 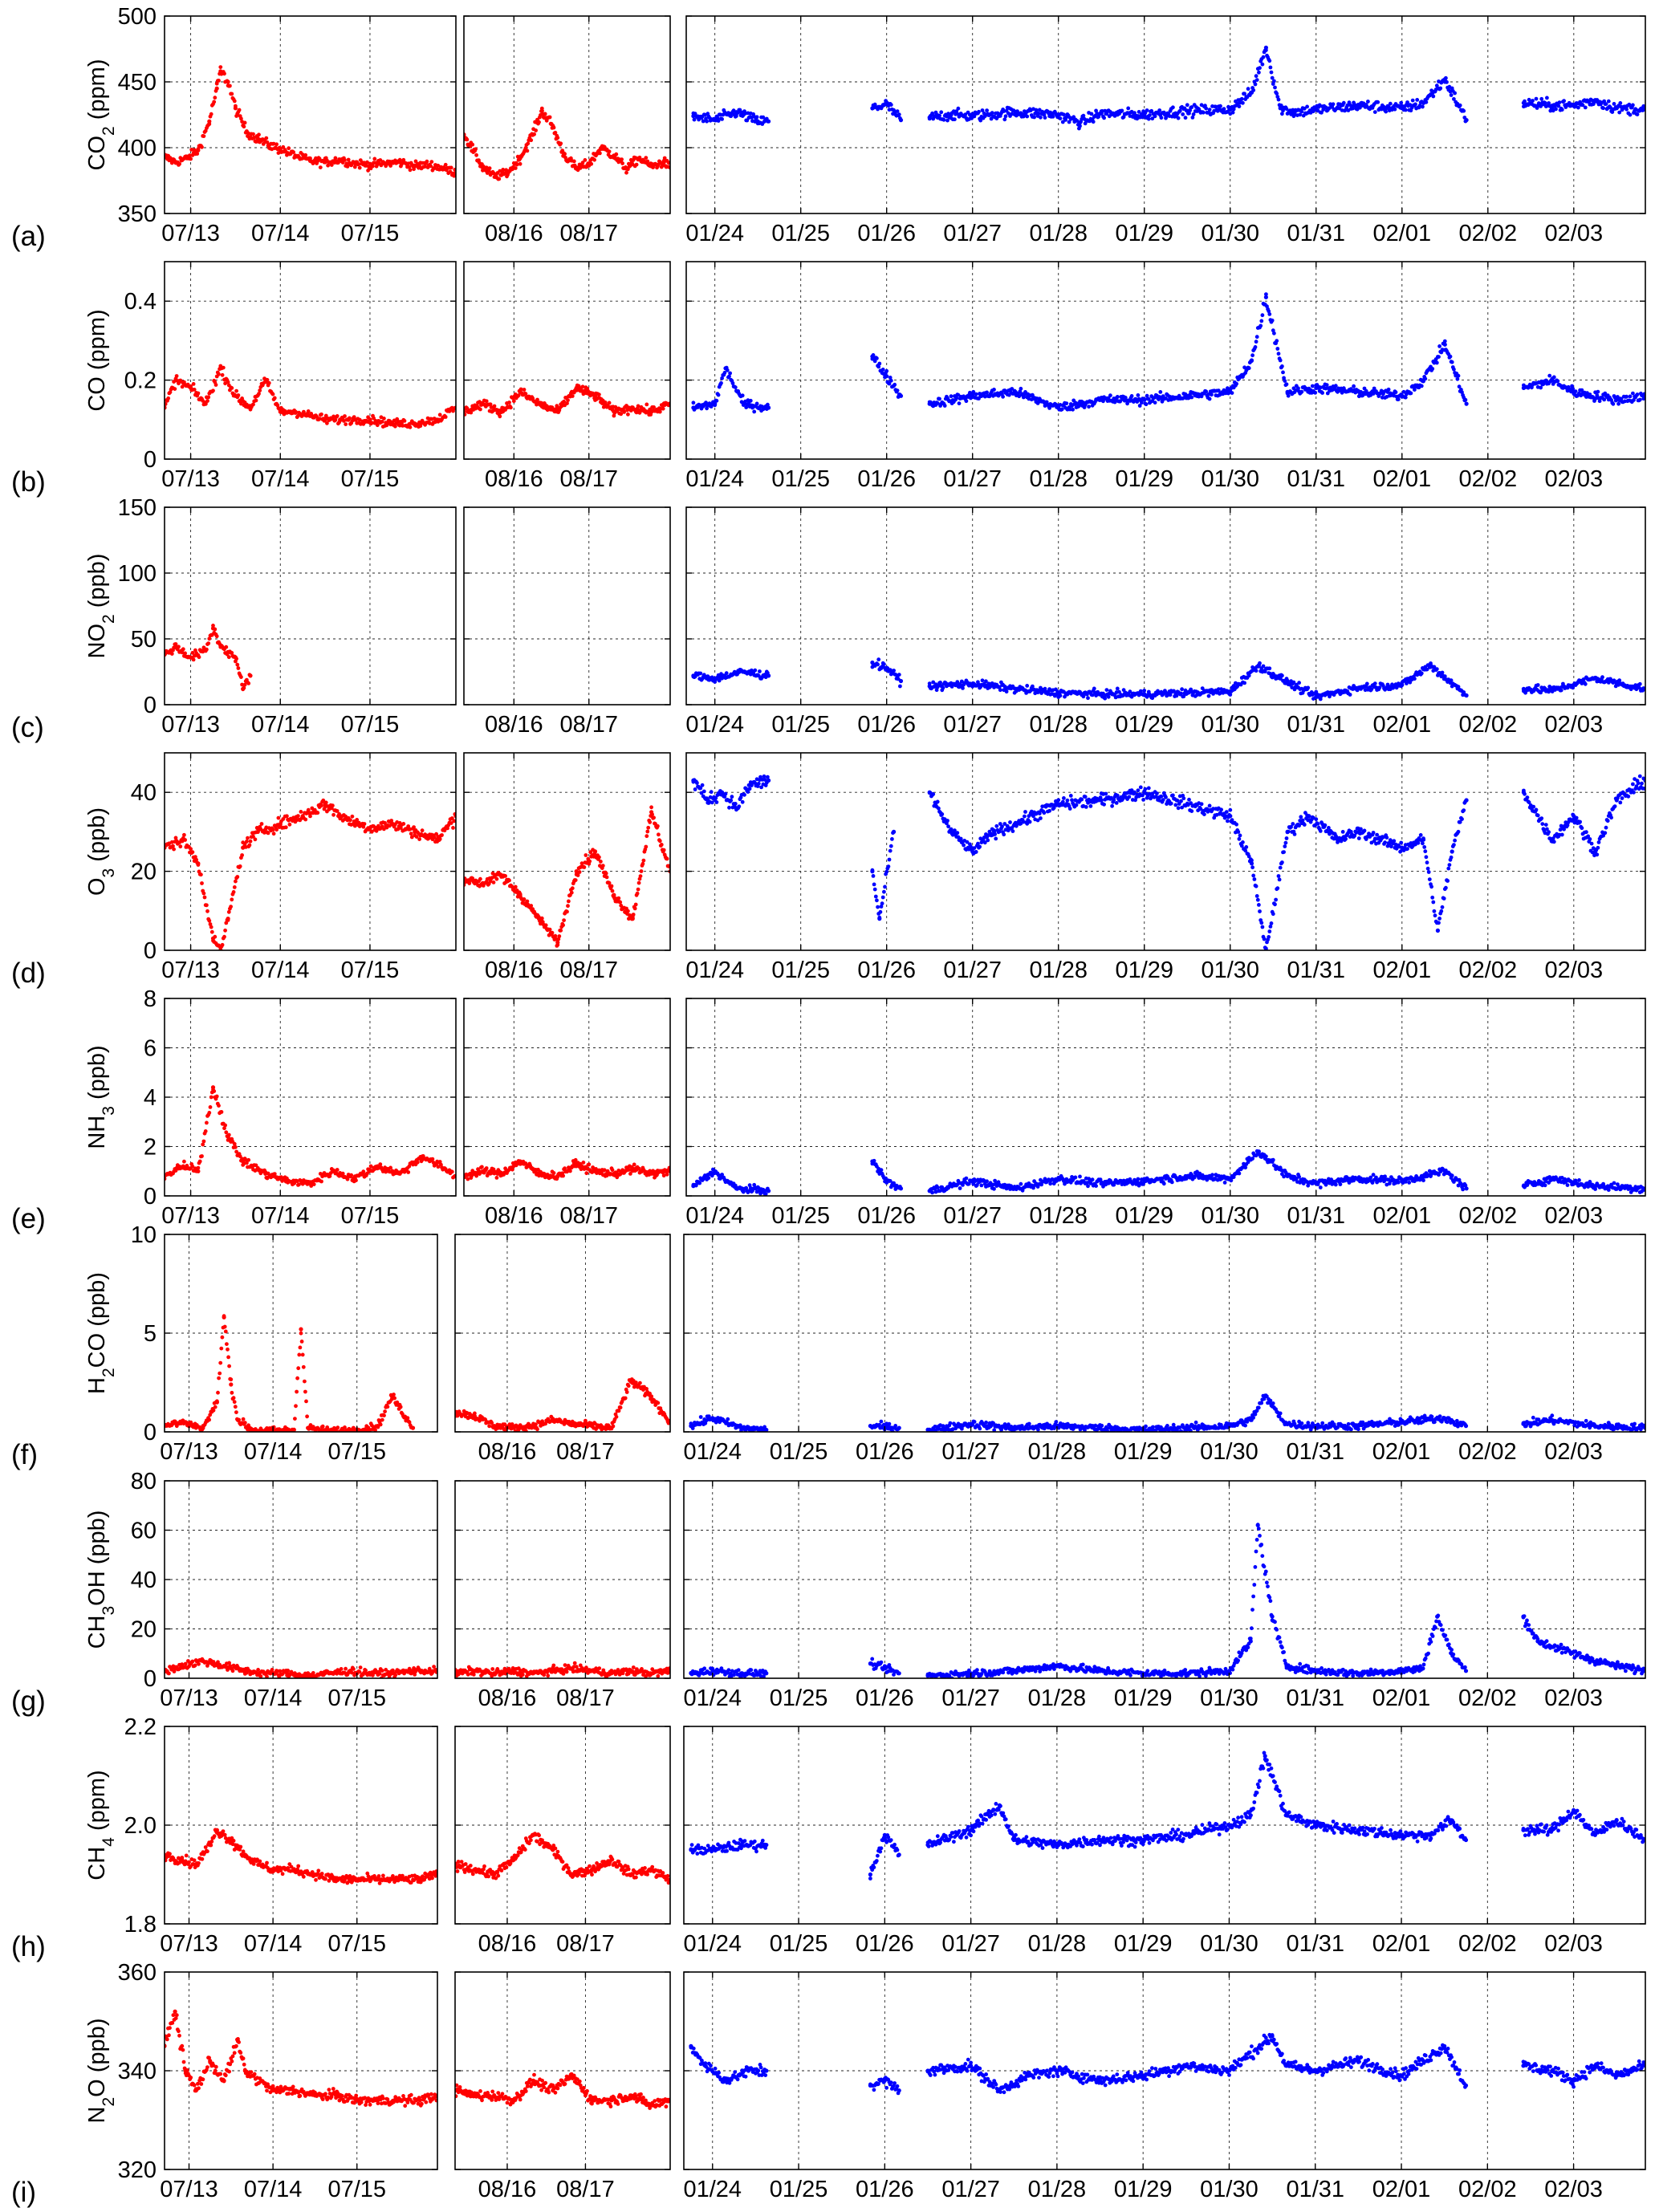 I want to click on x-tick-label: 01/27, so click(x=973, y=479).